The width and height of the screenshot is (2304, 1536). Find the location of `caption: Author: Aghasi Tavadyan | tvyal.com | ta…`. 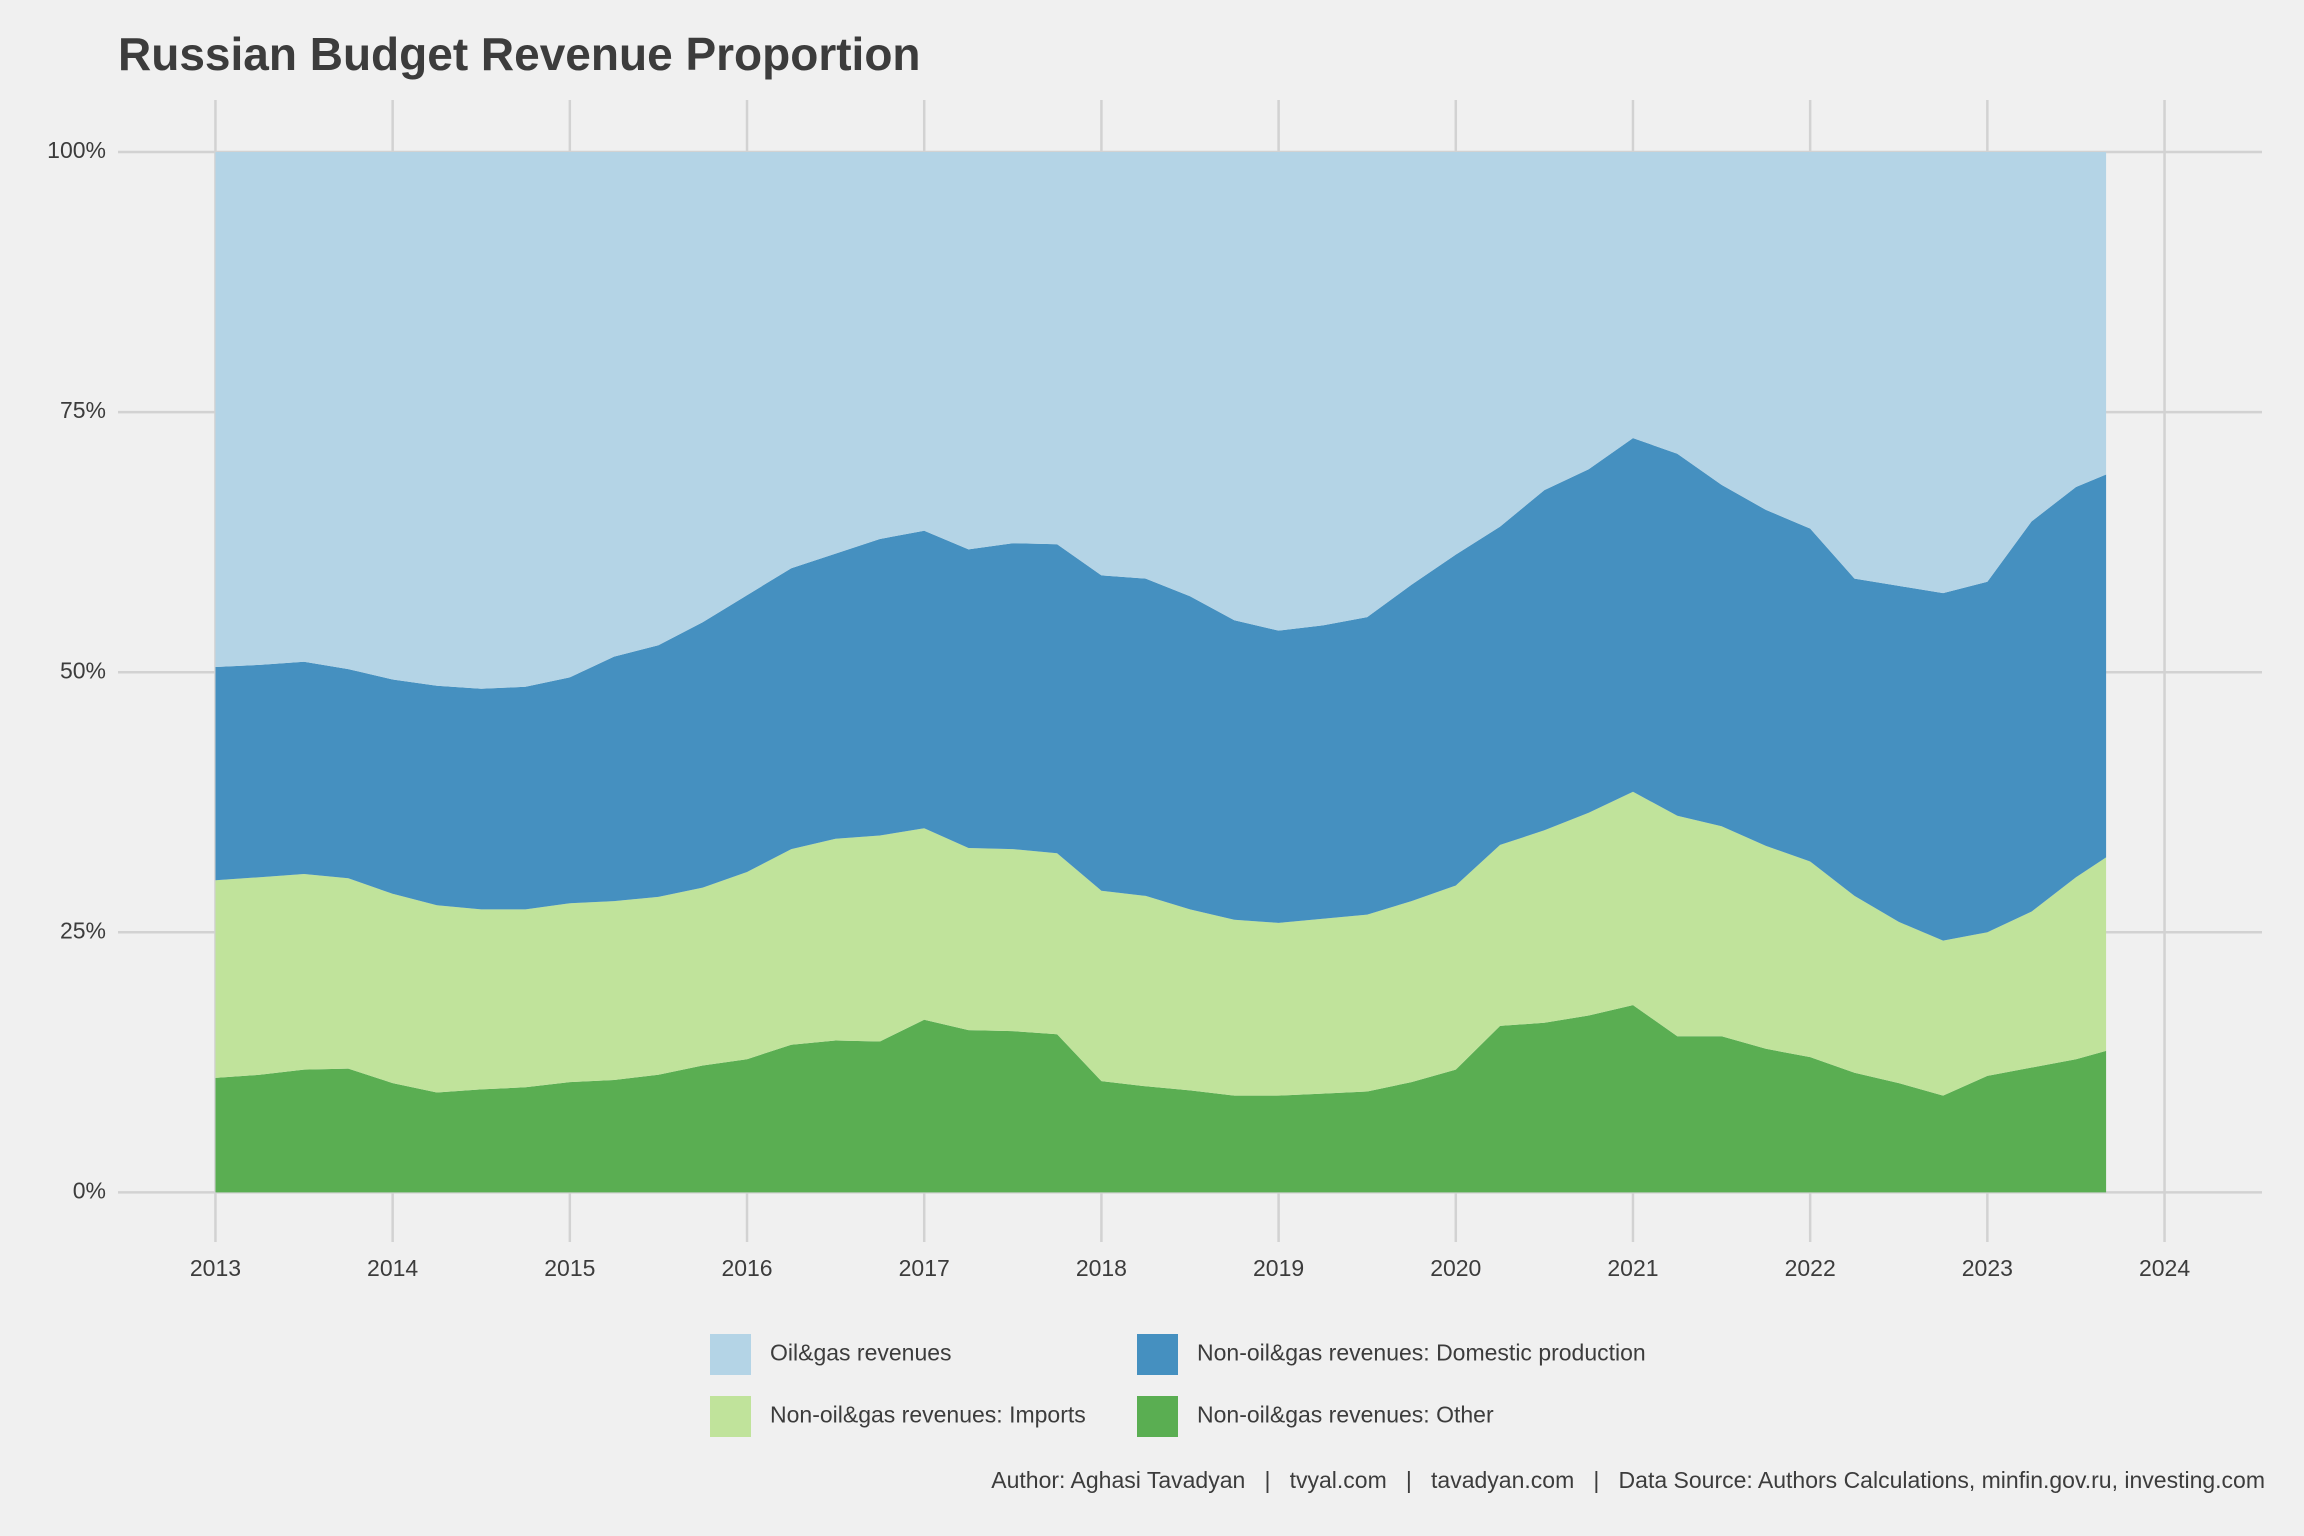

caption: Author: Aghasi Tavadyan | tvyal.com | ta… is located at coordinates (1628, 1480).